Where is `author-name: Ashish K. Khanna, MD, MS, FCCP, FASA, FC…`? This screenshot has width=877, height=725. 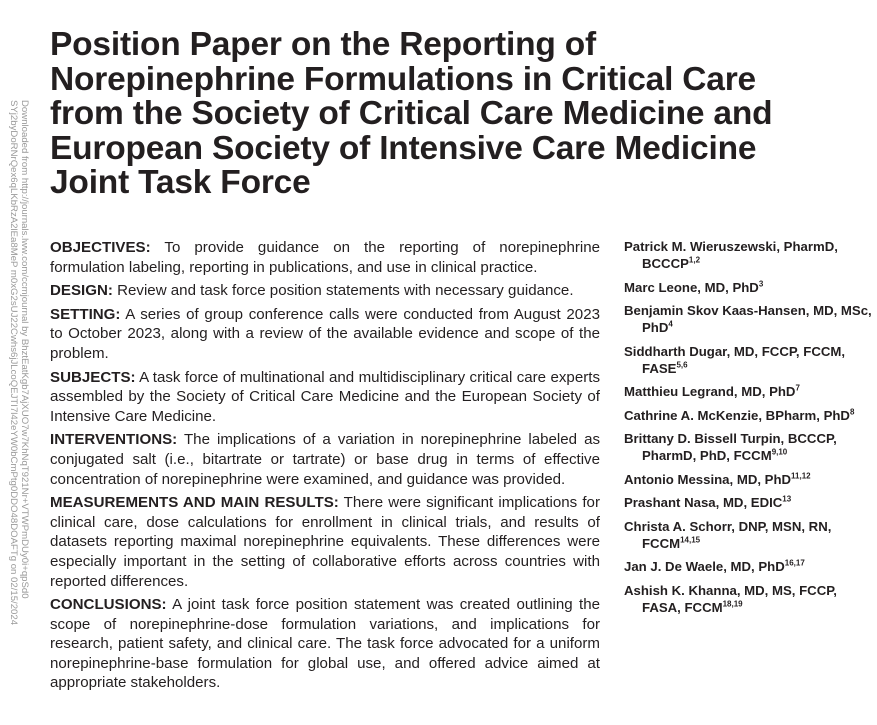
author-name: Ashish K. Khanna, MD, MS, FCCP, FASA, FC… is located at coordinates (730, 598).